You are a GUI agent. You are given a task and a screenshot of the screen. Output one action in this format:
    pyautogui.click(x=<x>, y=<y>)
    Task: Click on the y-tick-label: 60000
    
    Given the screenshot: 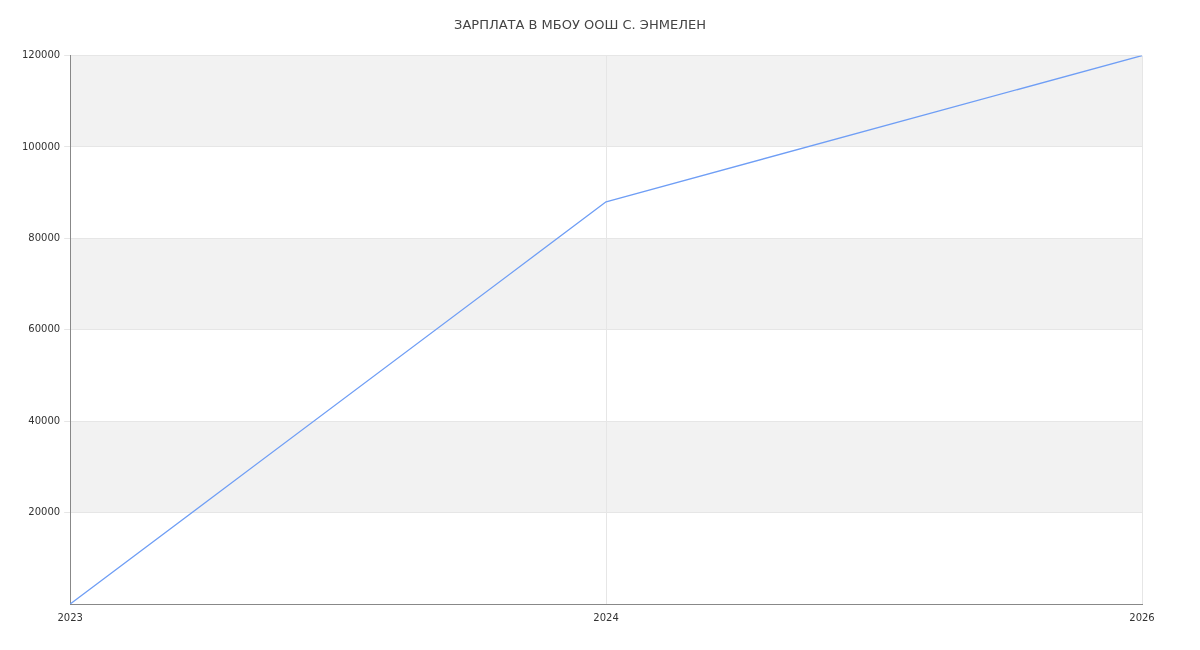 What is the action you would take?
    pyautogui.click(x=44, y=329)
    